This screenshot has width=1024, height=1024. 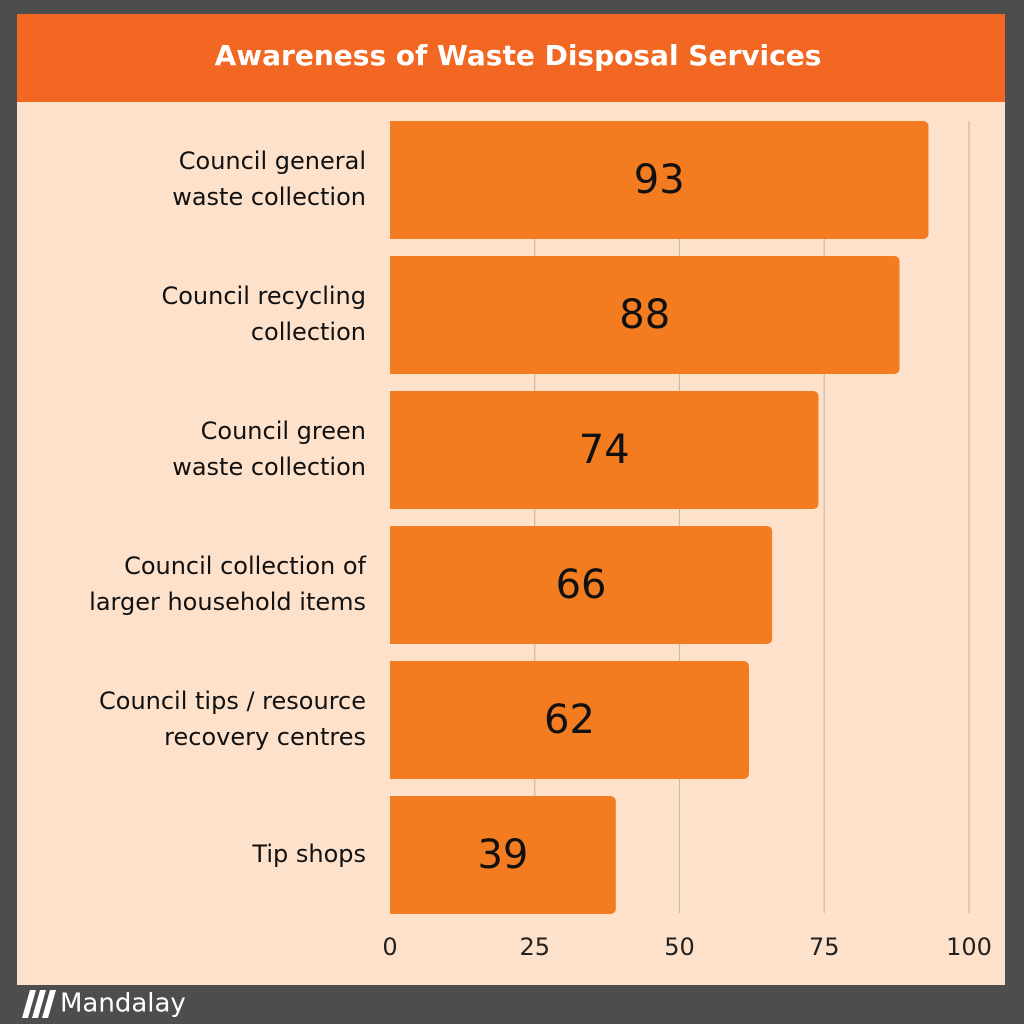 I want to click on brand: Mandalay, so click(x=123, y=1004).